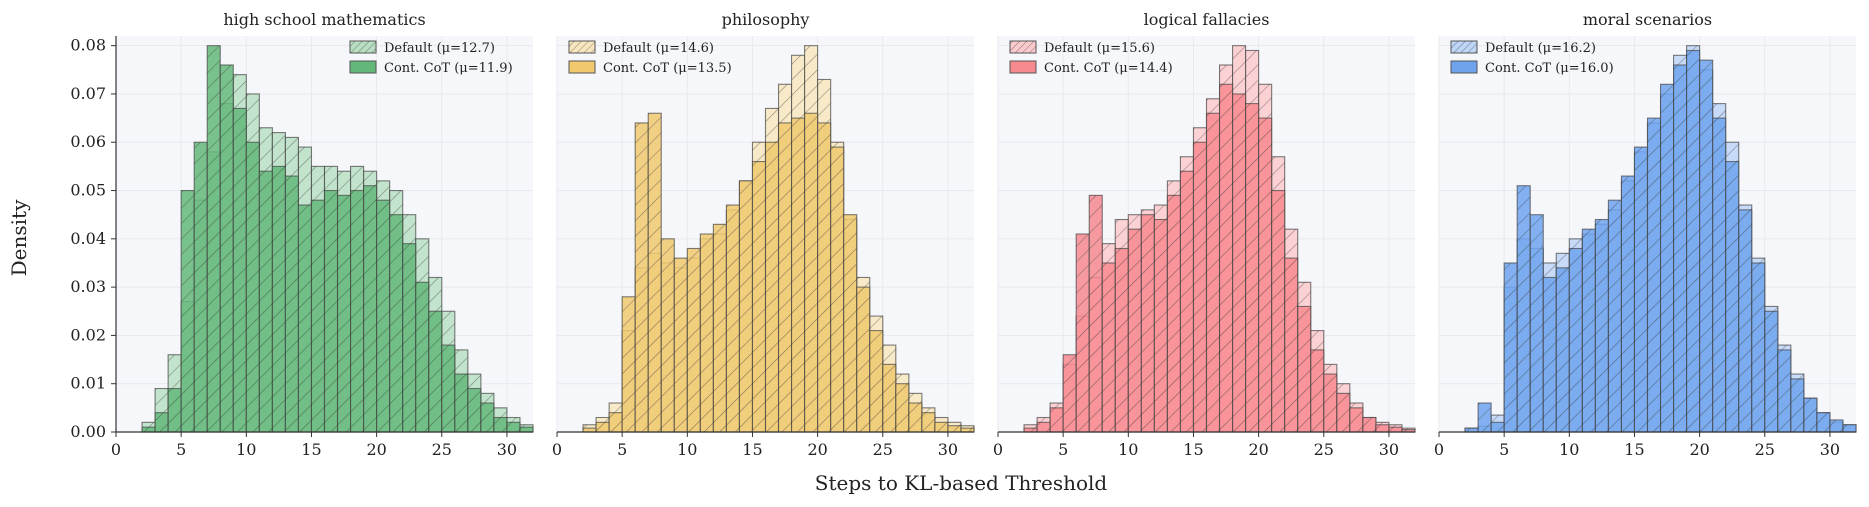 The width and height of the screenshot is (1869, 507). What do you see at coordinates (507, 449) in the screenshot?
I see `x-tick-label: 30` at bounding box center [507, 449].